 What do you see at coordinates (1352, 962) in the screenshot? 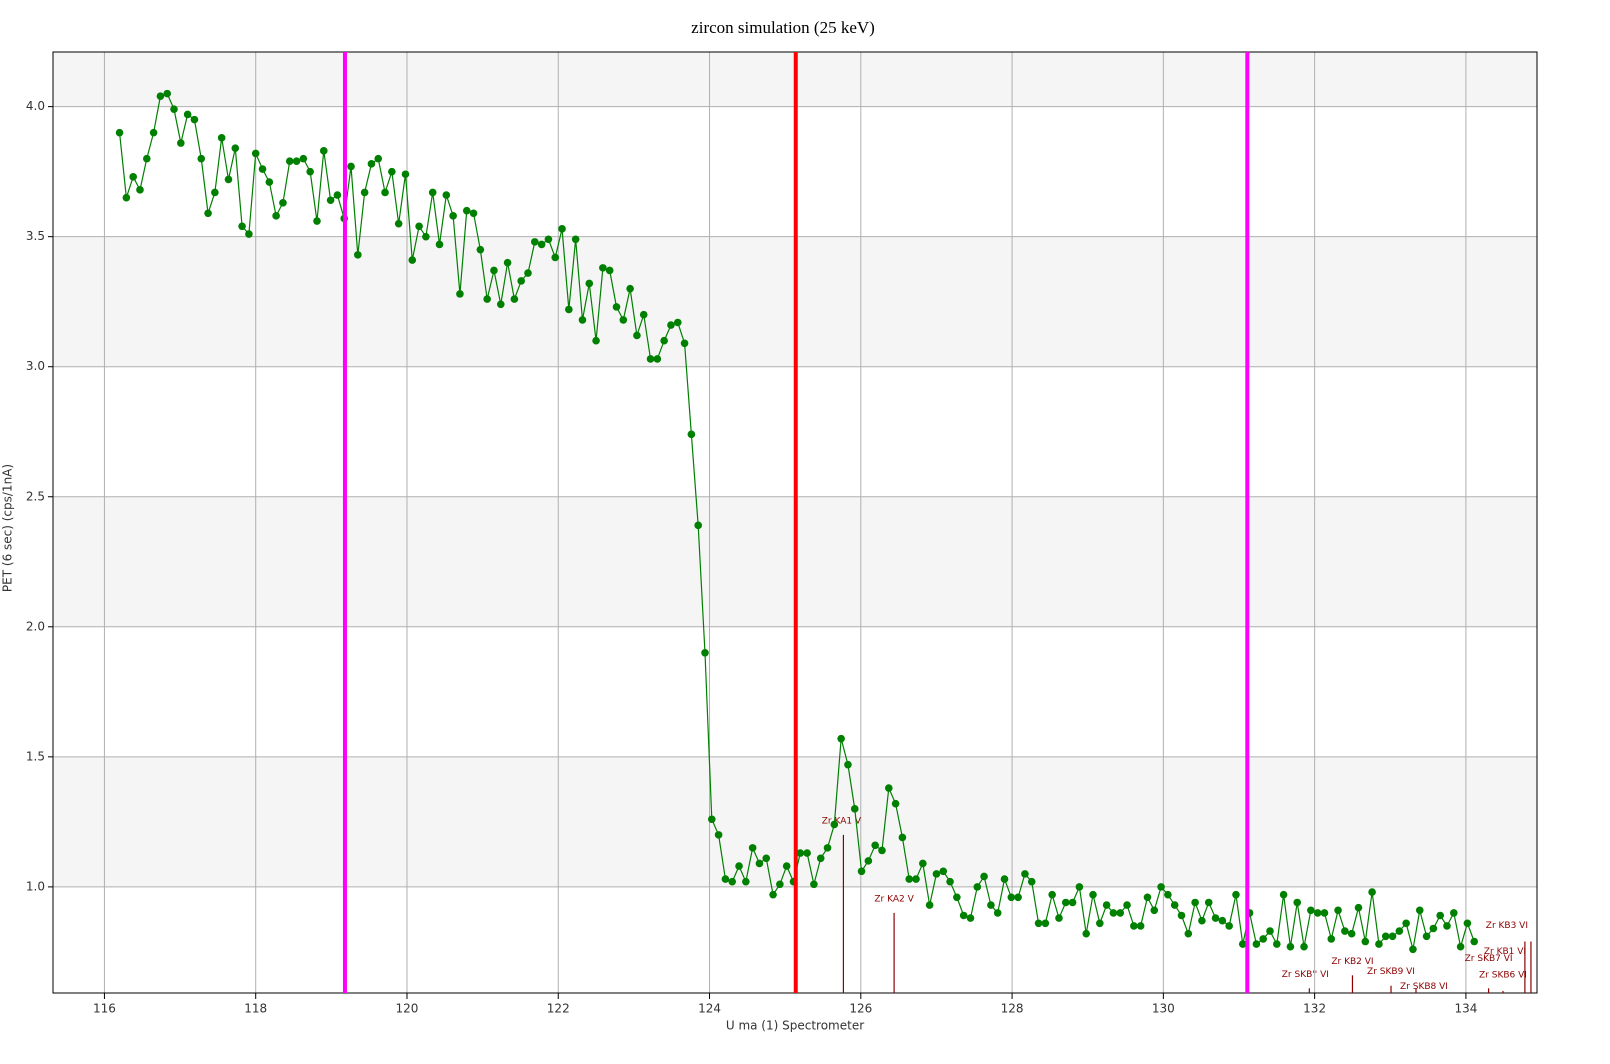
I see `peak-label: Zr KB2 VI` at bounding box center [1352, 962].